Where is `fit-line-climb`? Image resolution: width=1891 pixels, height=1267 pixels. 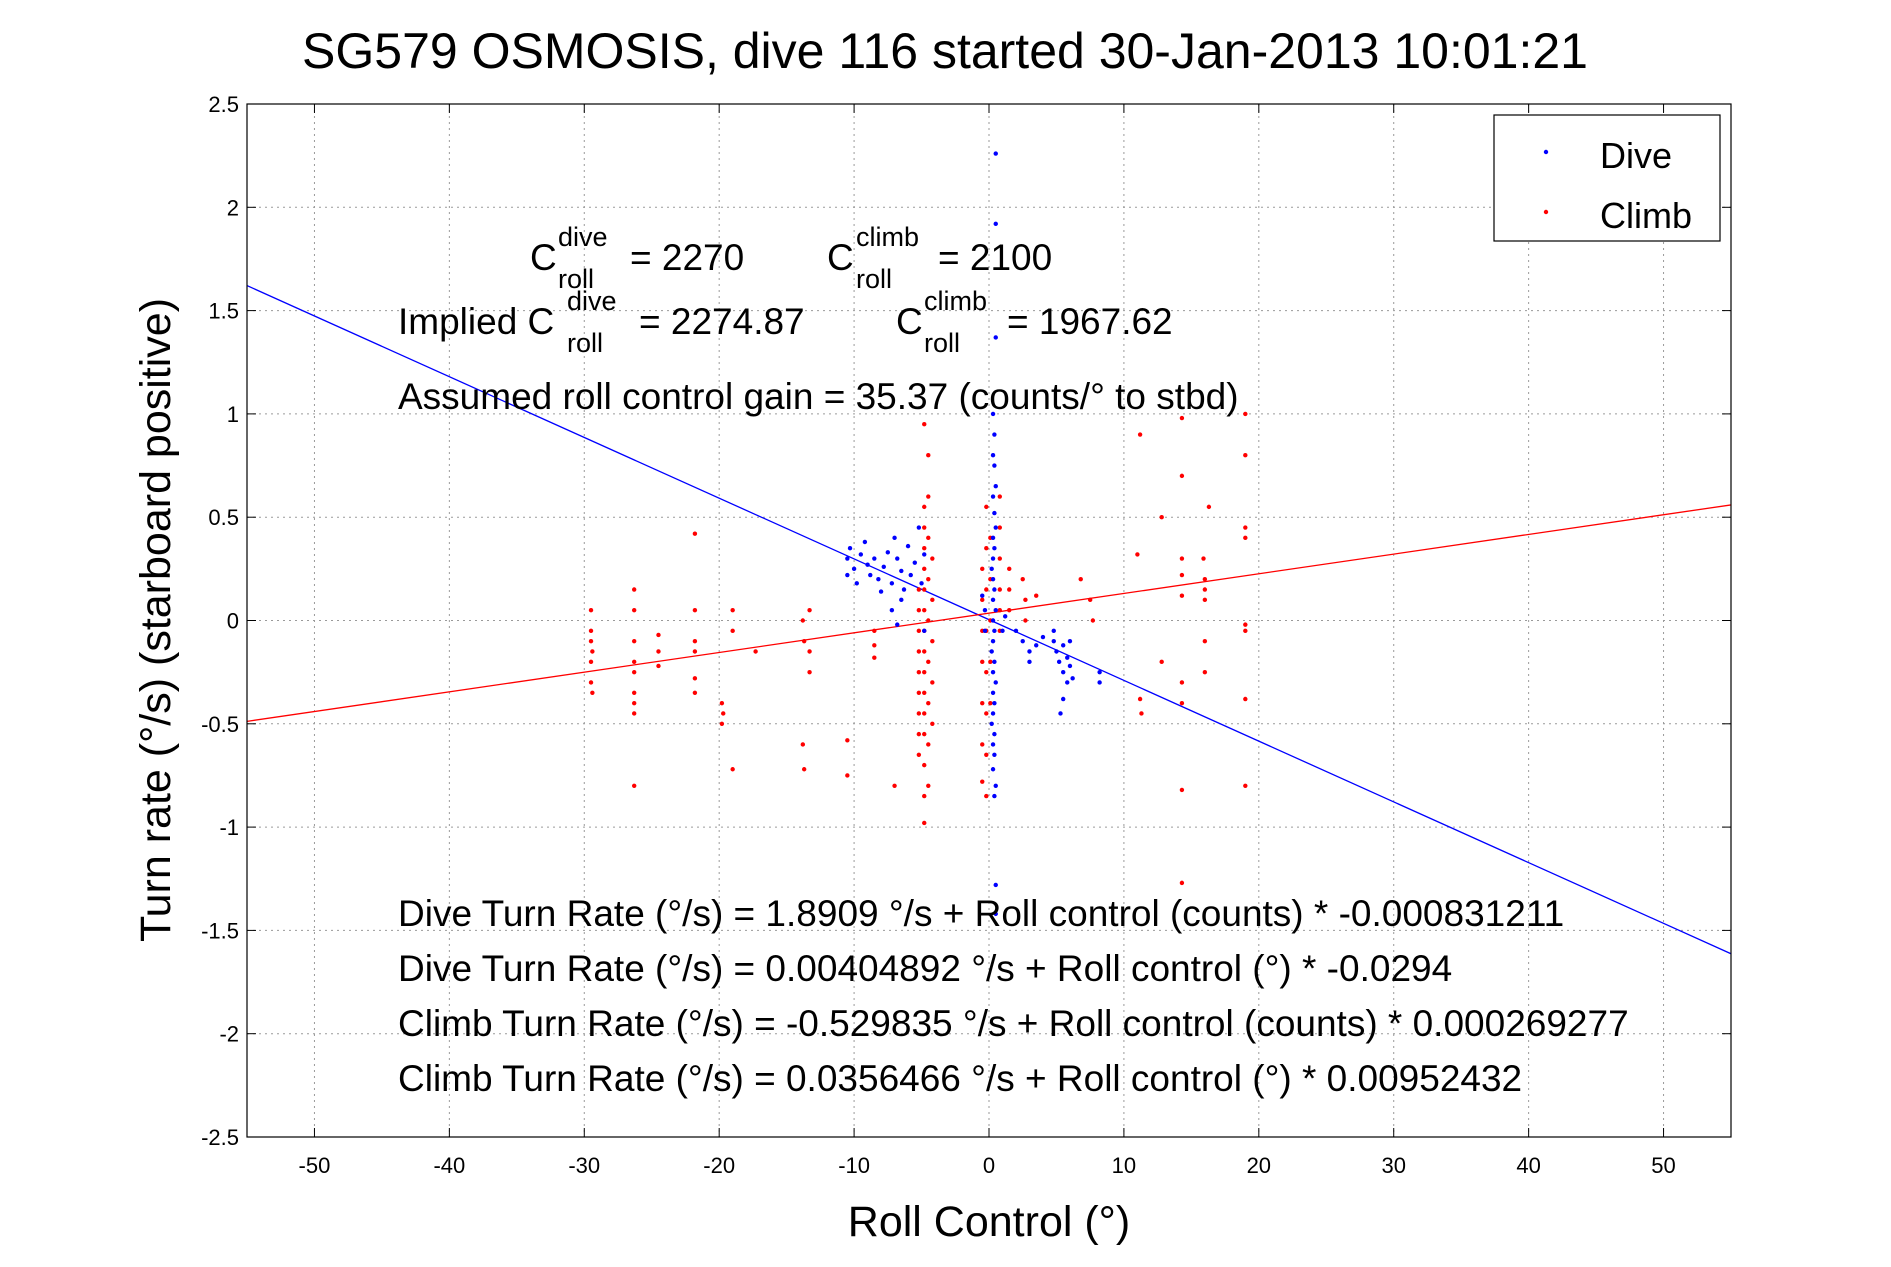
fit-line-climb is located at coordinates (989, 613).